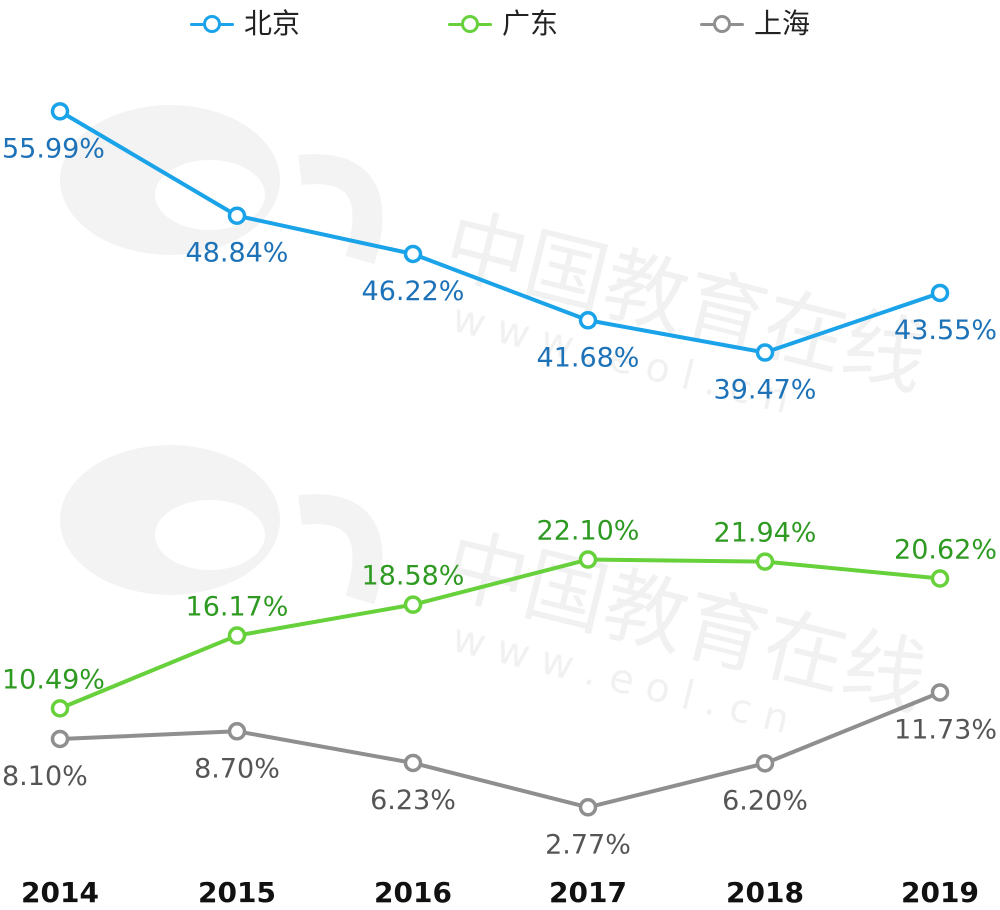 This screenshot has width=1000, height=910. Describe the element at coordinates (60, 111) in the screenshot. I see `data-point-beijing-2014` at that location.